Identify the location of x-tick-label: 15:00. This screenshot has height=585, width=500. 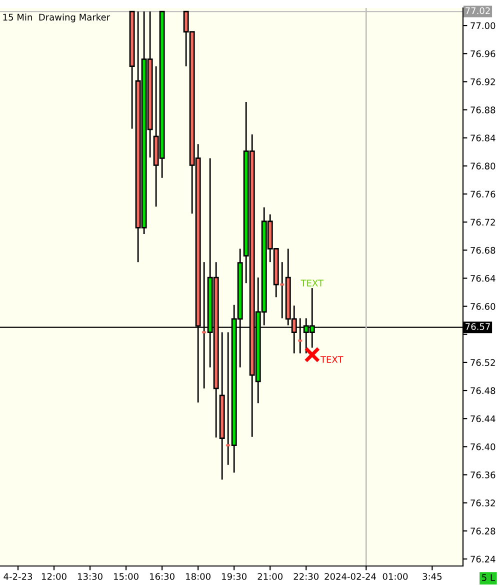
(126, 576).